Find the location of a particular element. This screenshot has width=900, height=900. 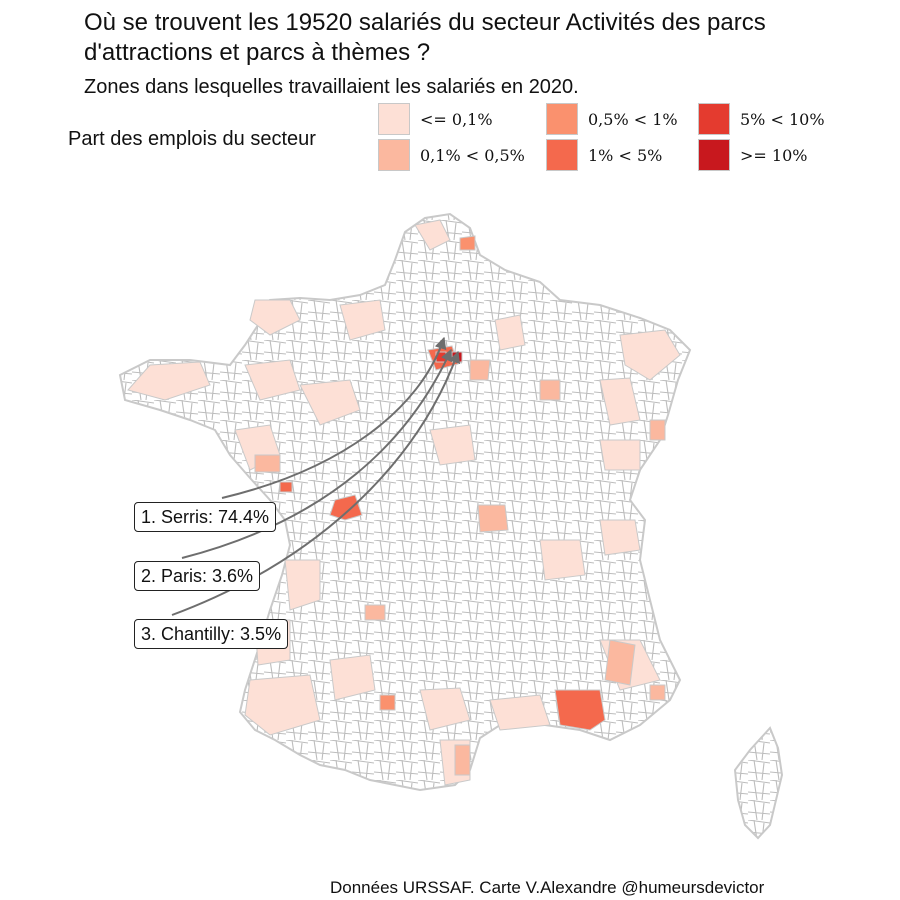

legend-title: Part des emplois du secteur is located at coordinates (192, 139).